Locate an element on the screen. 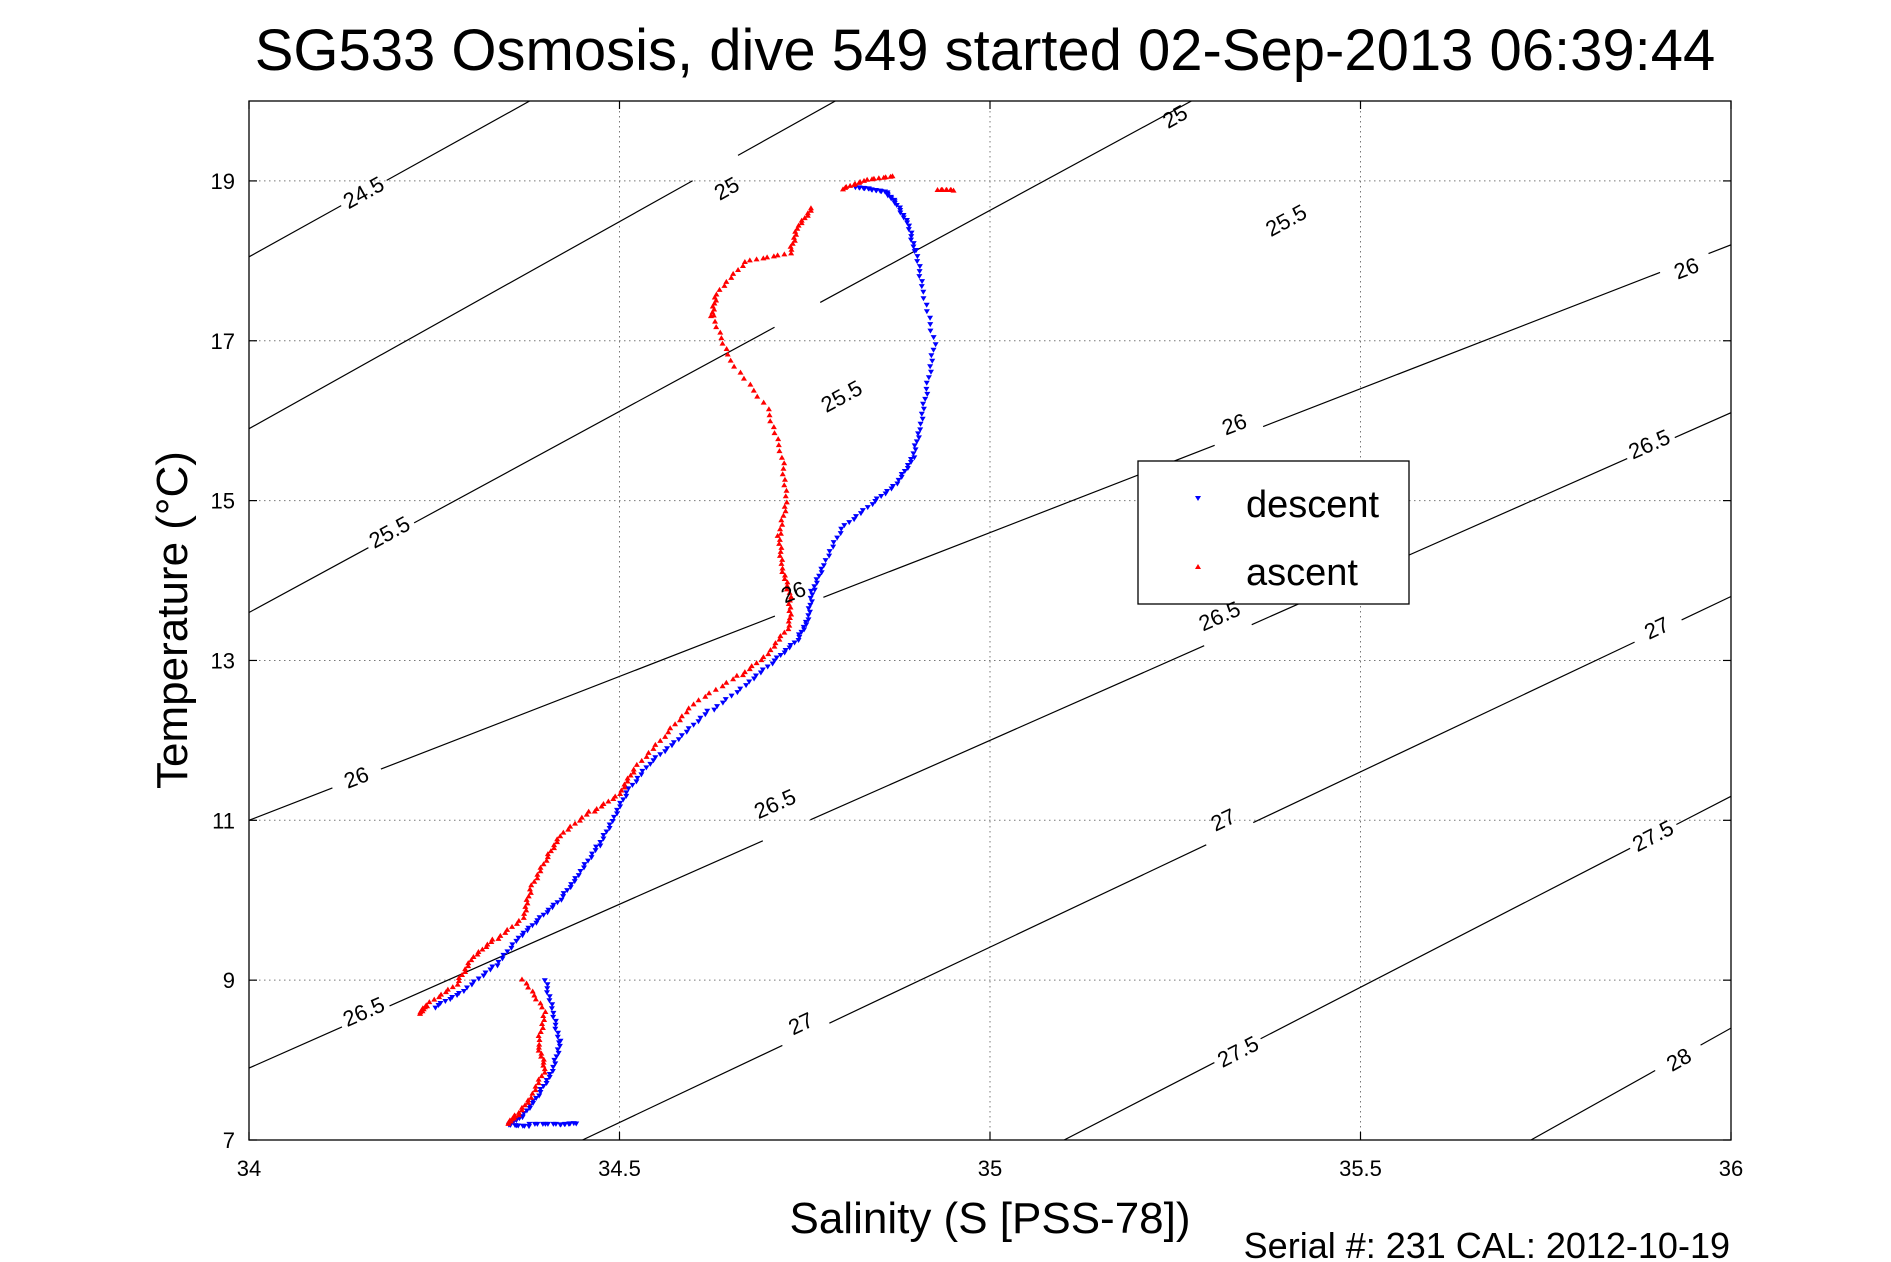 The width and height of the screenshot is (1891, 1262). x-axis-label: Salinity (S [PSS-78]) is located at coordinates (989, 1218).